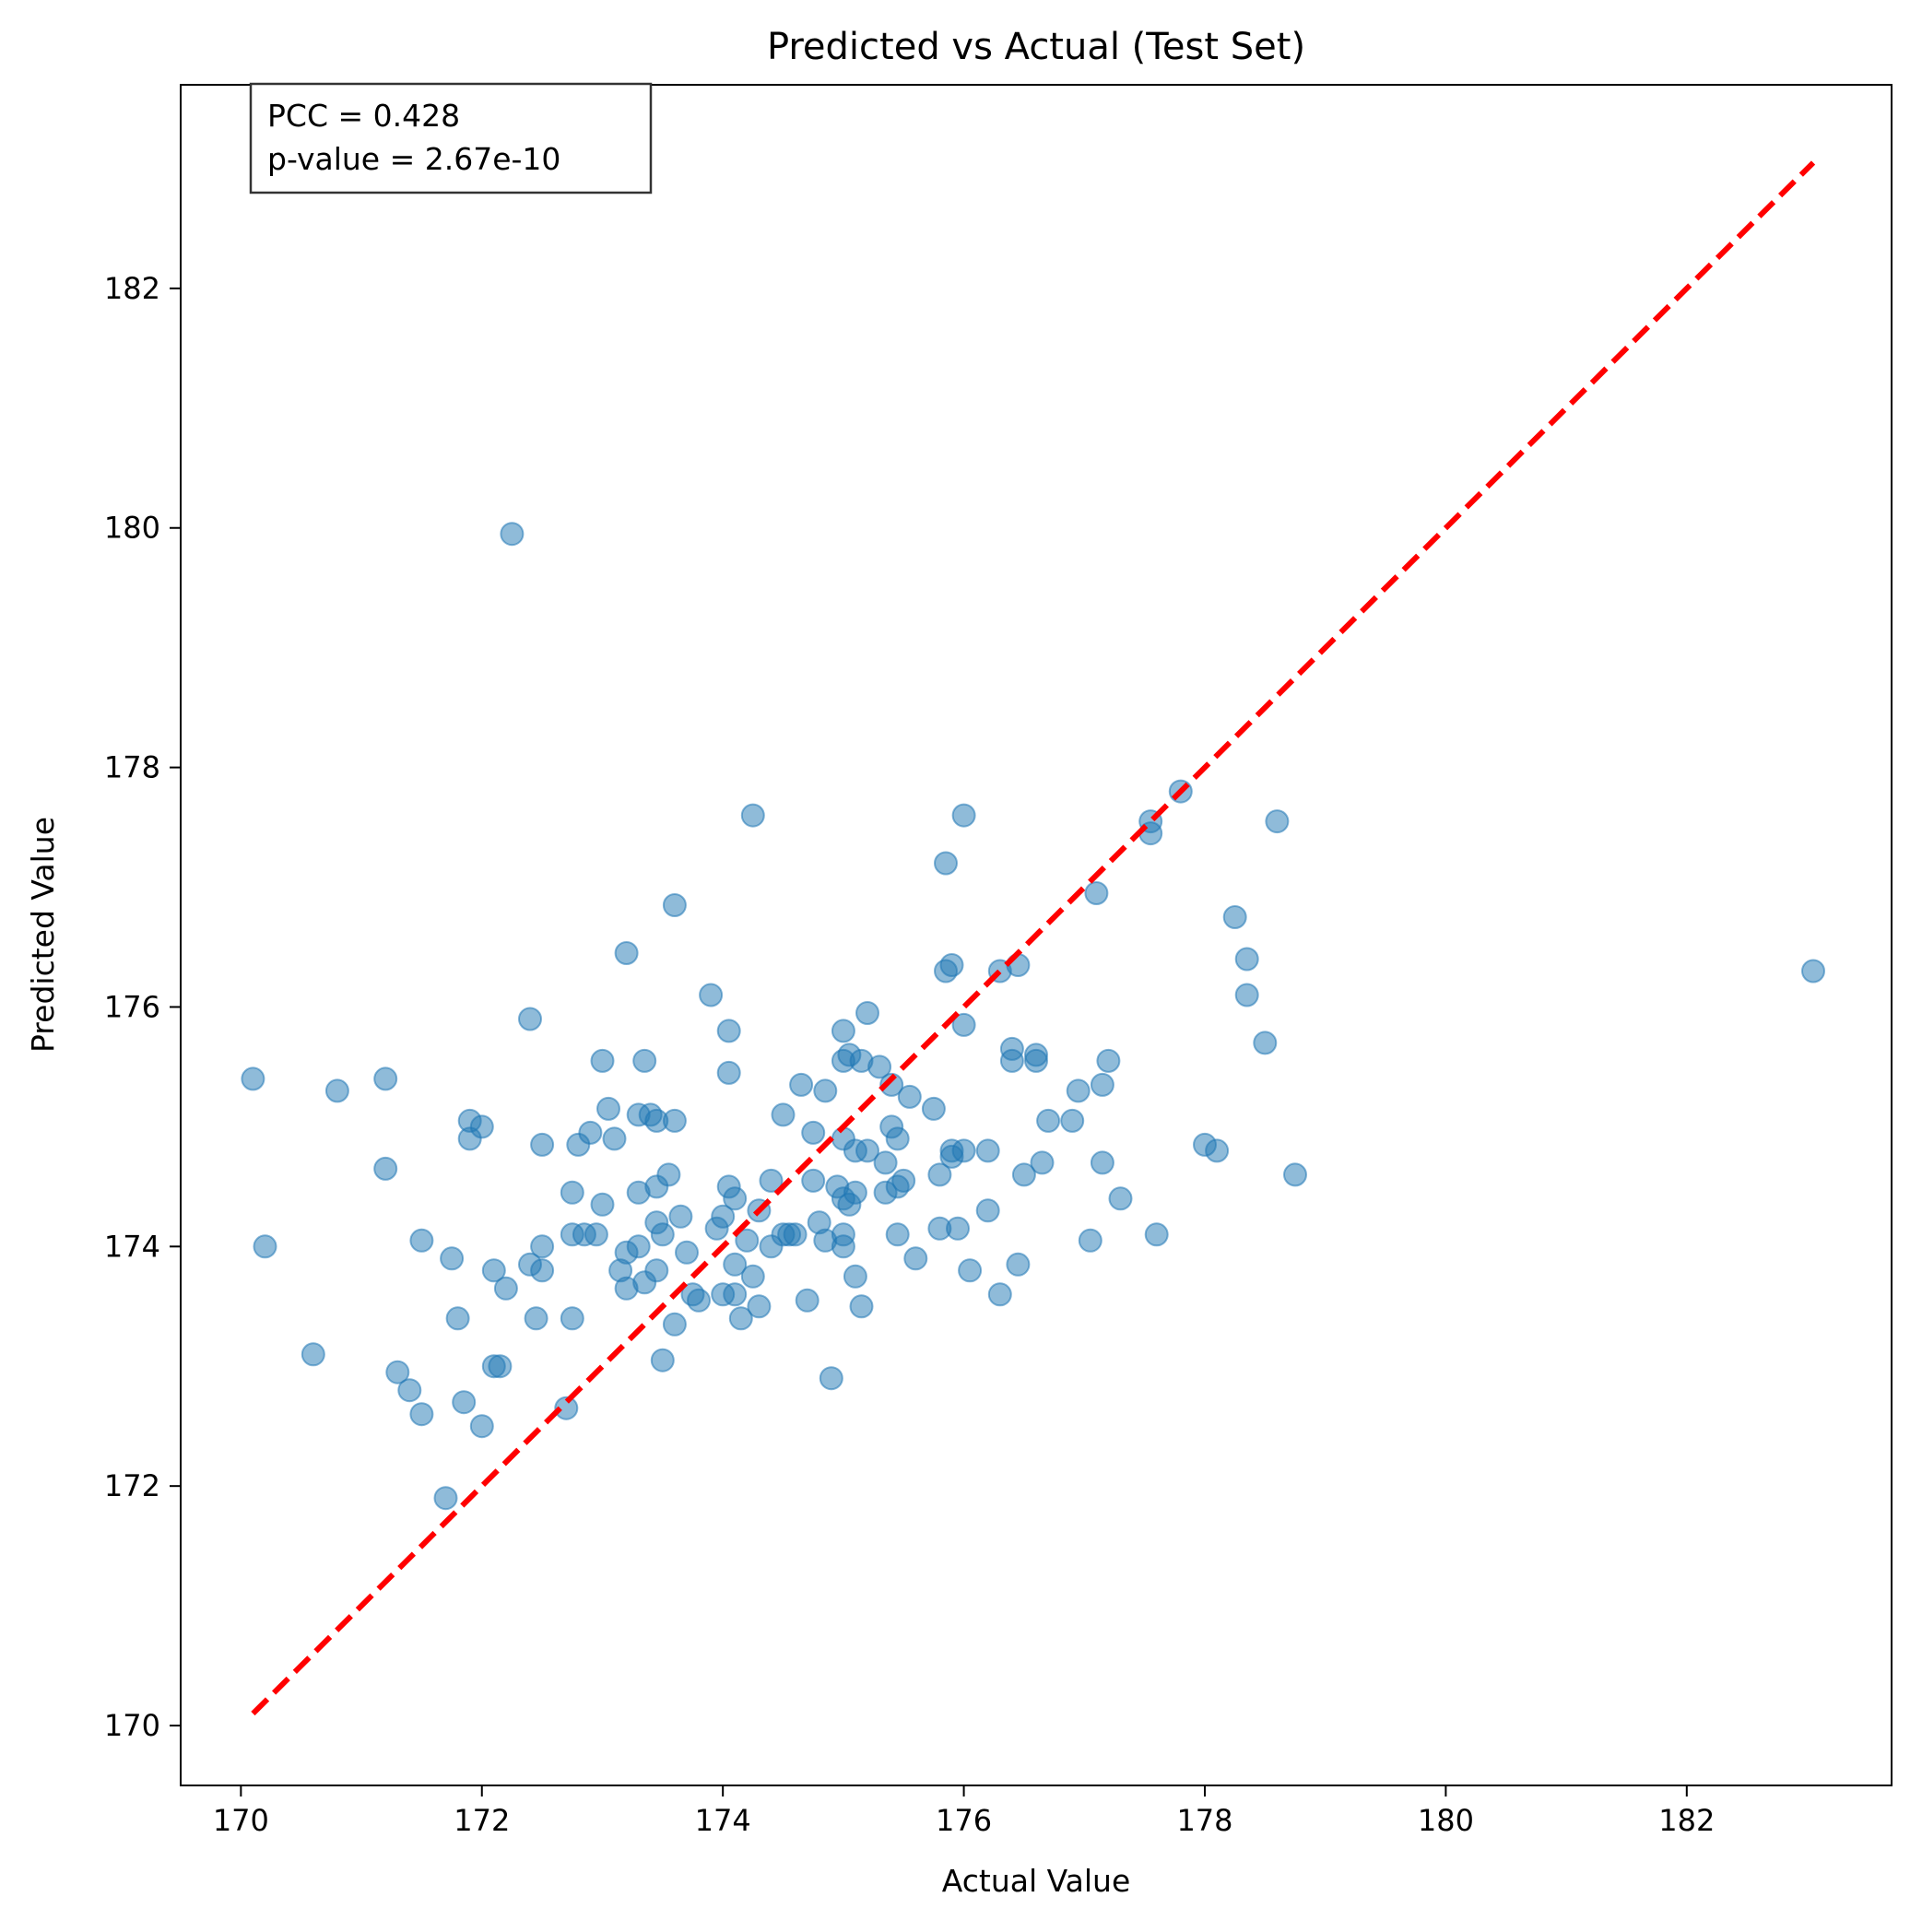 Image resolution: width=1922 pixels, height=1932 pixels. Describe the element at coordinates (43, 935) in the screenshot. I see `y-axis-label: Predicted Value` at that location.